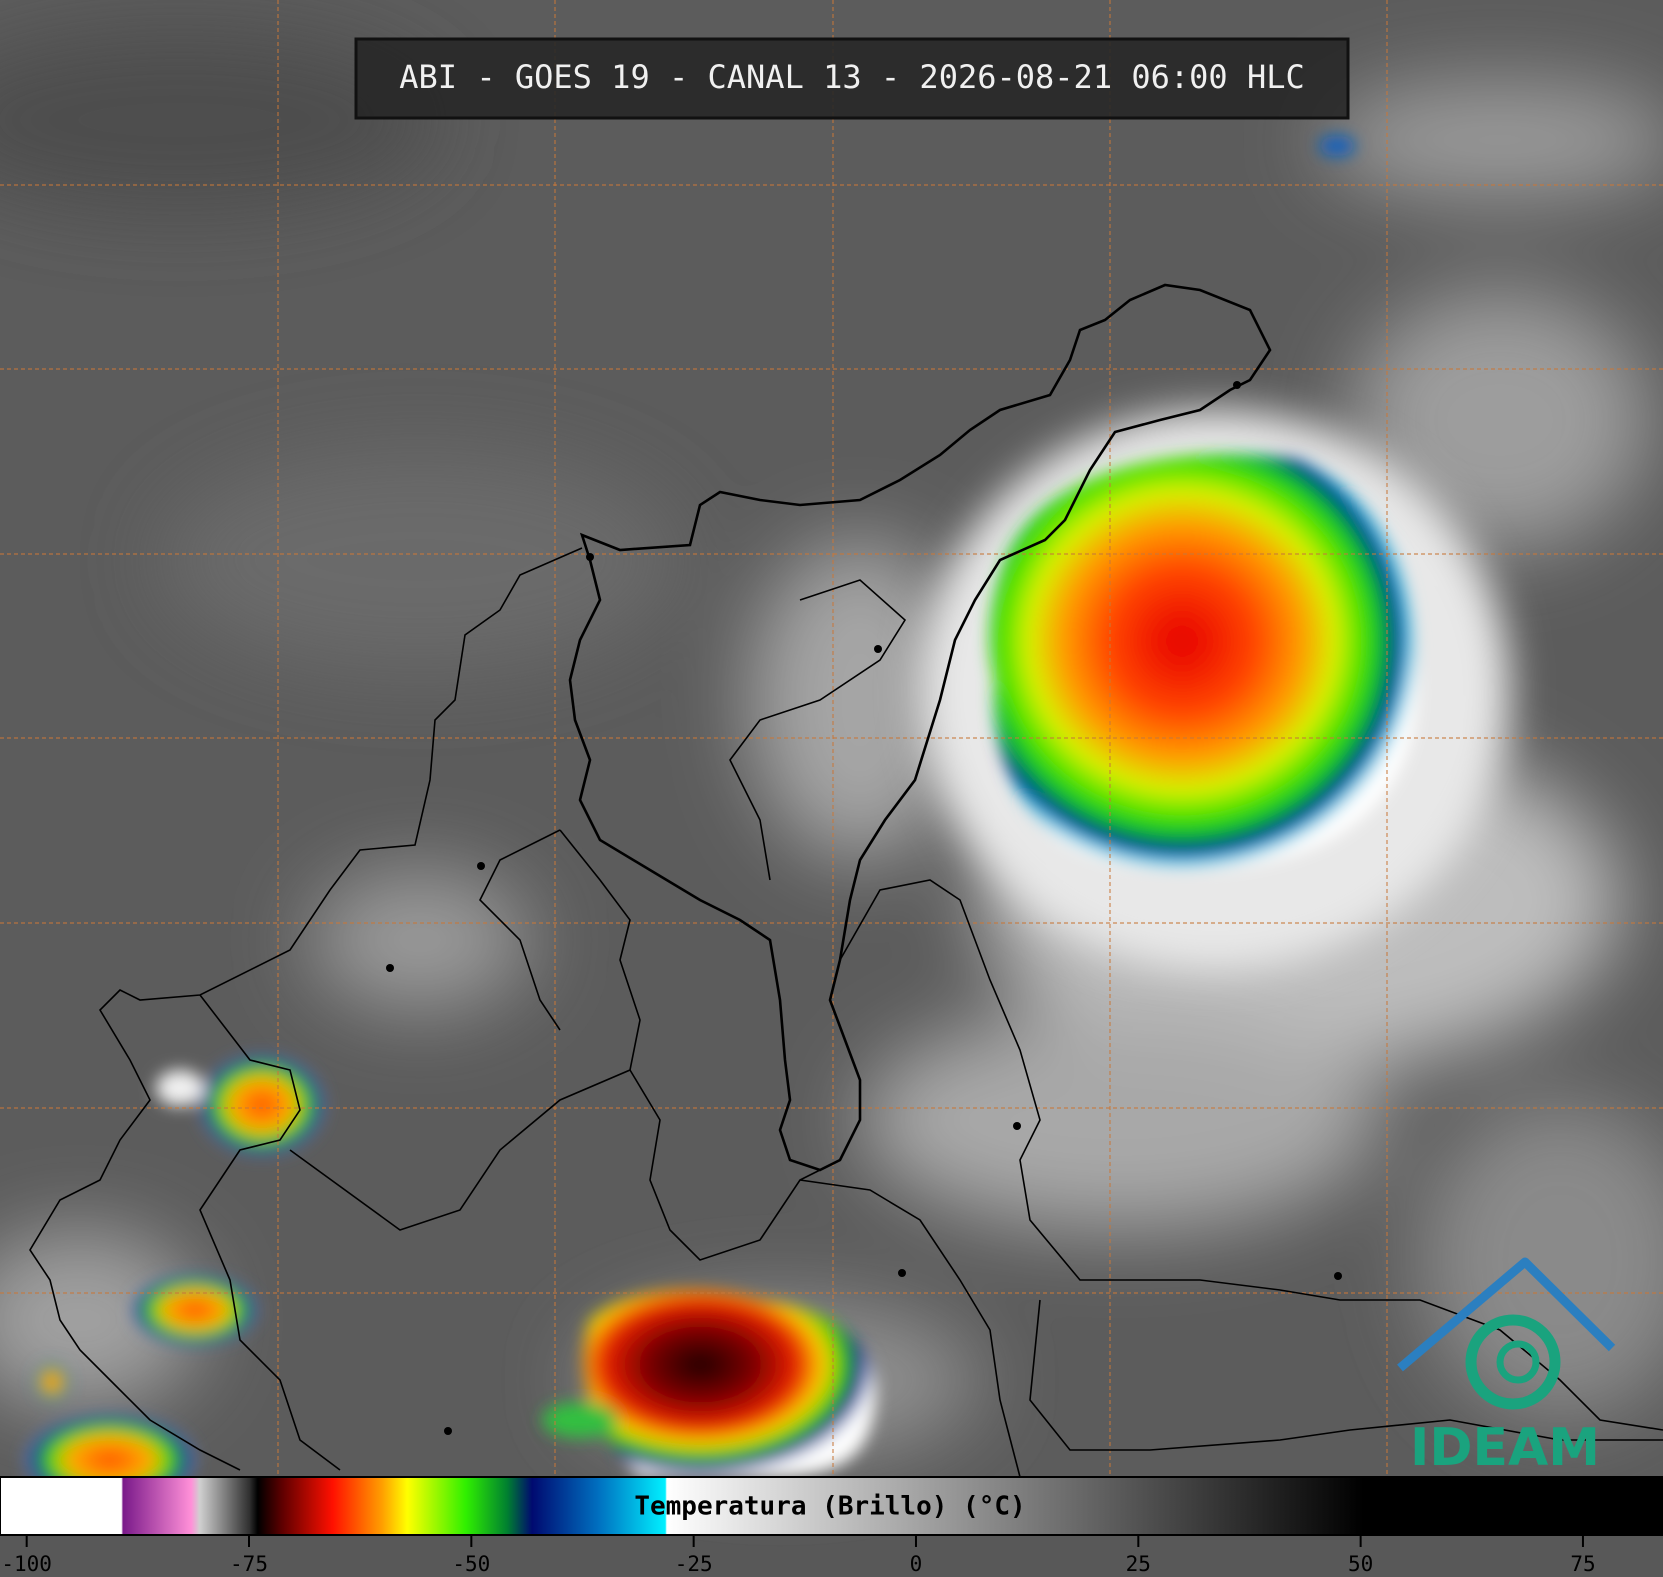 The height and width of the screenshot is (1577, 1663). Describe the element at coordinates (798, 1555) in the screenshot. I see `colorbar-ticks: -100 -75 -50 -25 0 25 50 75` at that location.